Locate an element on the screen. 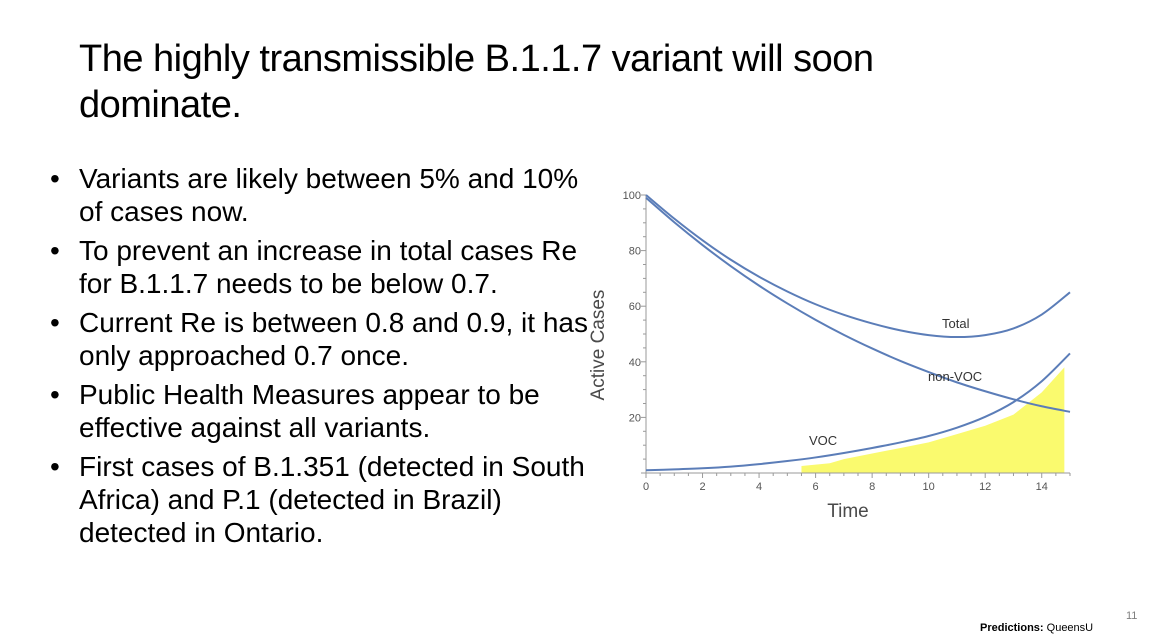 This screenshot has height=641, width=1154. x-tick-label: 4 is located at coordinates (759, 487).